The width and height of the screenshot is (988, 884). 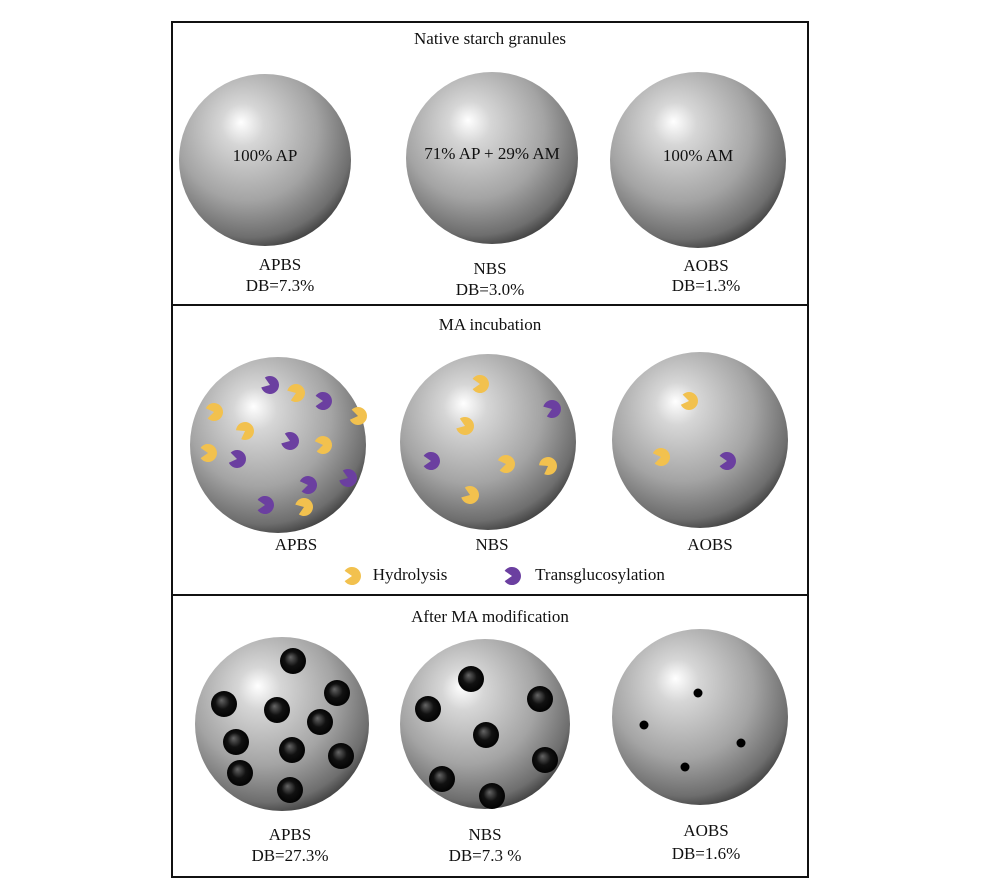 I want to click on granule-composition: 71% AP + 29% AM, so click(x=492, y=153).